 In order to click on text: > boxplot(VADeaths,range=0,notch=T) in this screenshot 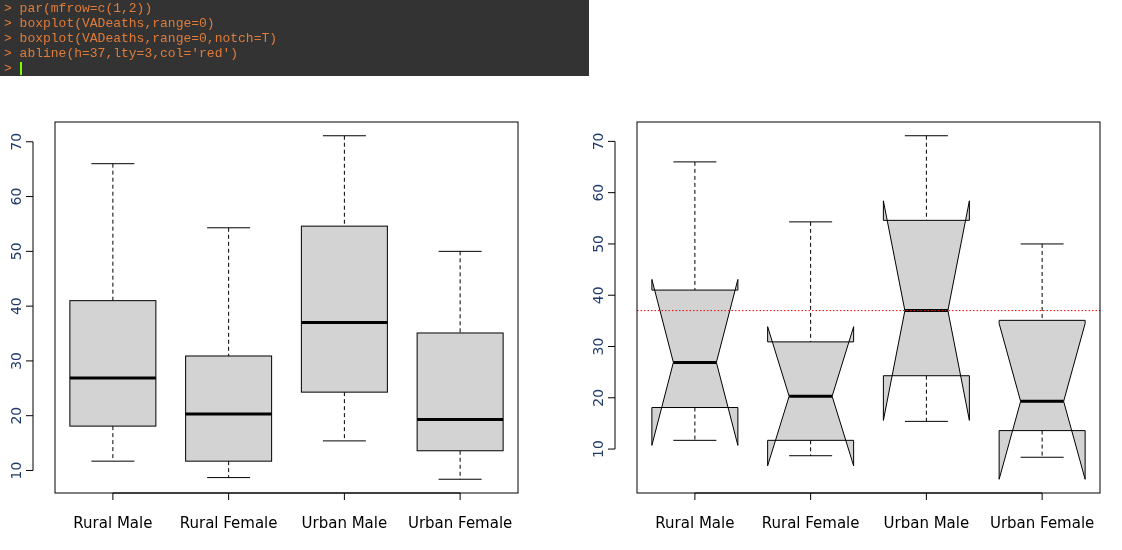, I will do `click(141, 38)`.